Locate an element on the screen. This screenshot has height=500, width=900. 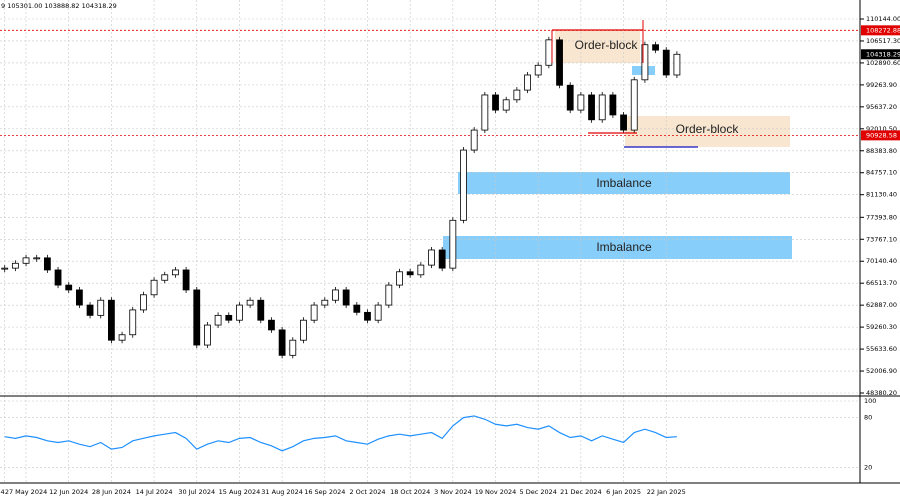
y-tick-label: 92010.50 is located at coordinates (881, 129).